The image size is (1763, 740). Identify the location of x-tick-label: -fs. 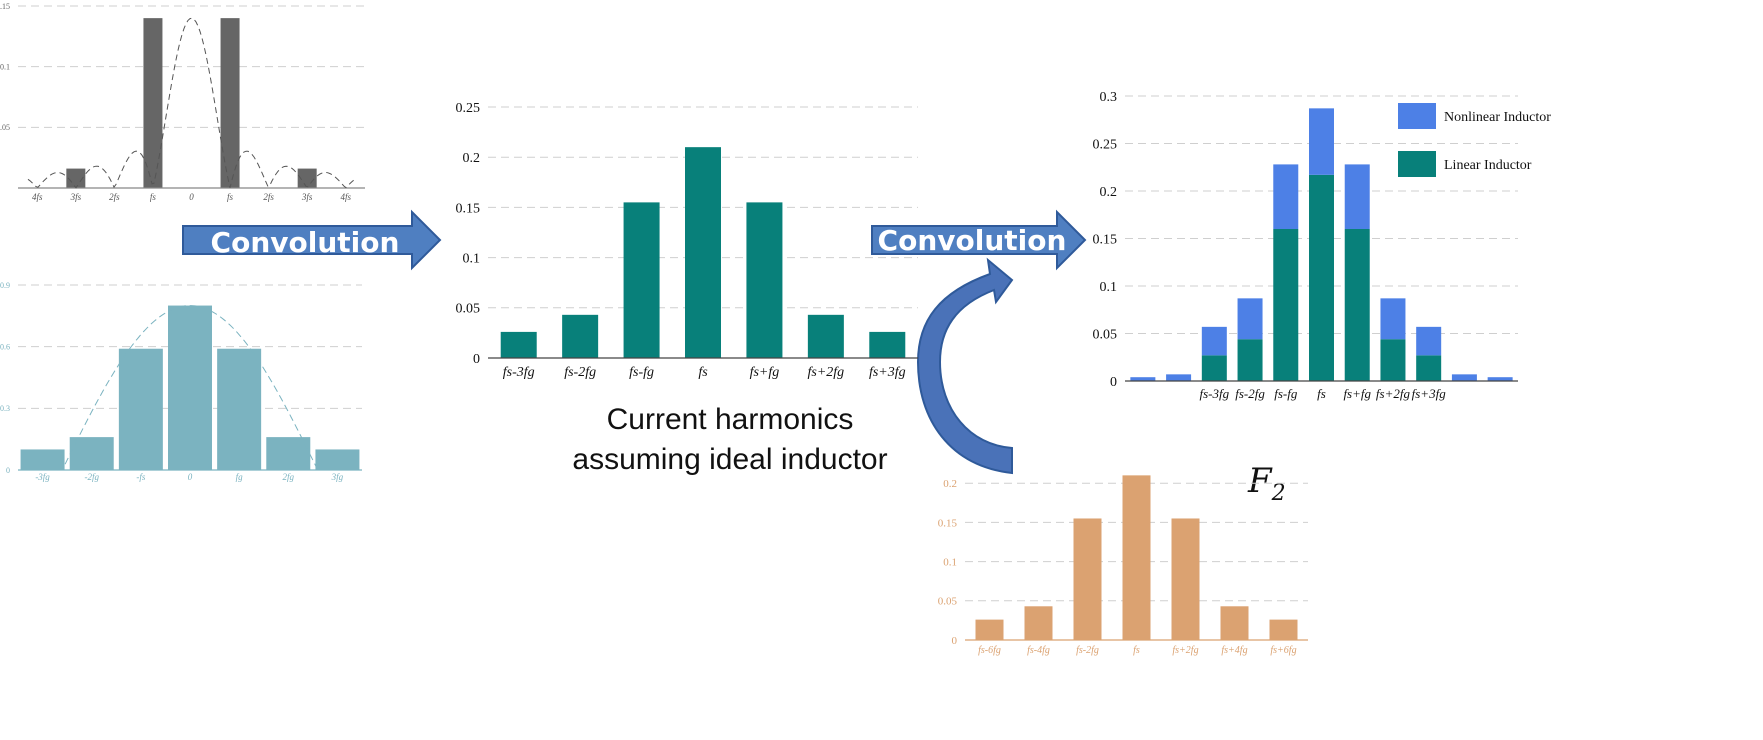
(140, 477).